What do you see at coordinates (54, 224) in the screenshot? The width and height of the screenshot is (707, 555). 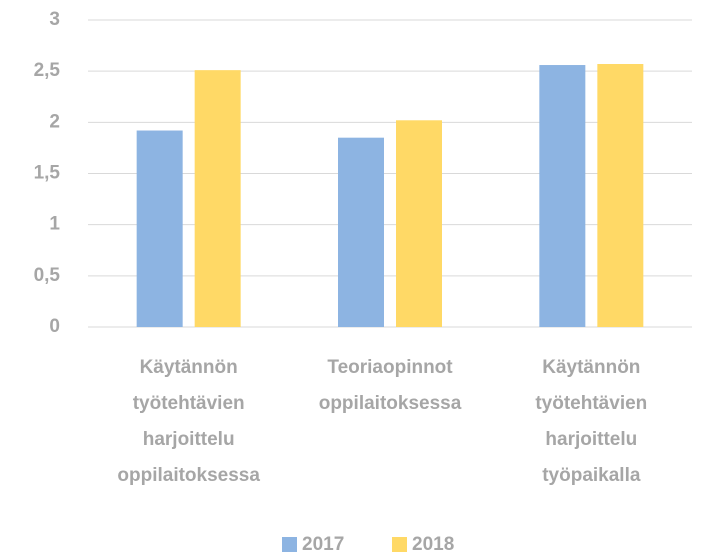 I see `y-tick-label: 1` at bounding box center [54, 224].